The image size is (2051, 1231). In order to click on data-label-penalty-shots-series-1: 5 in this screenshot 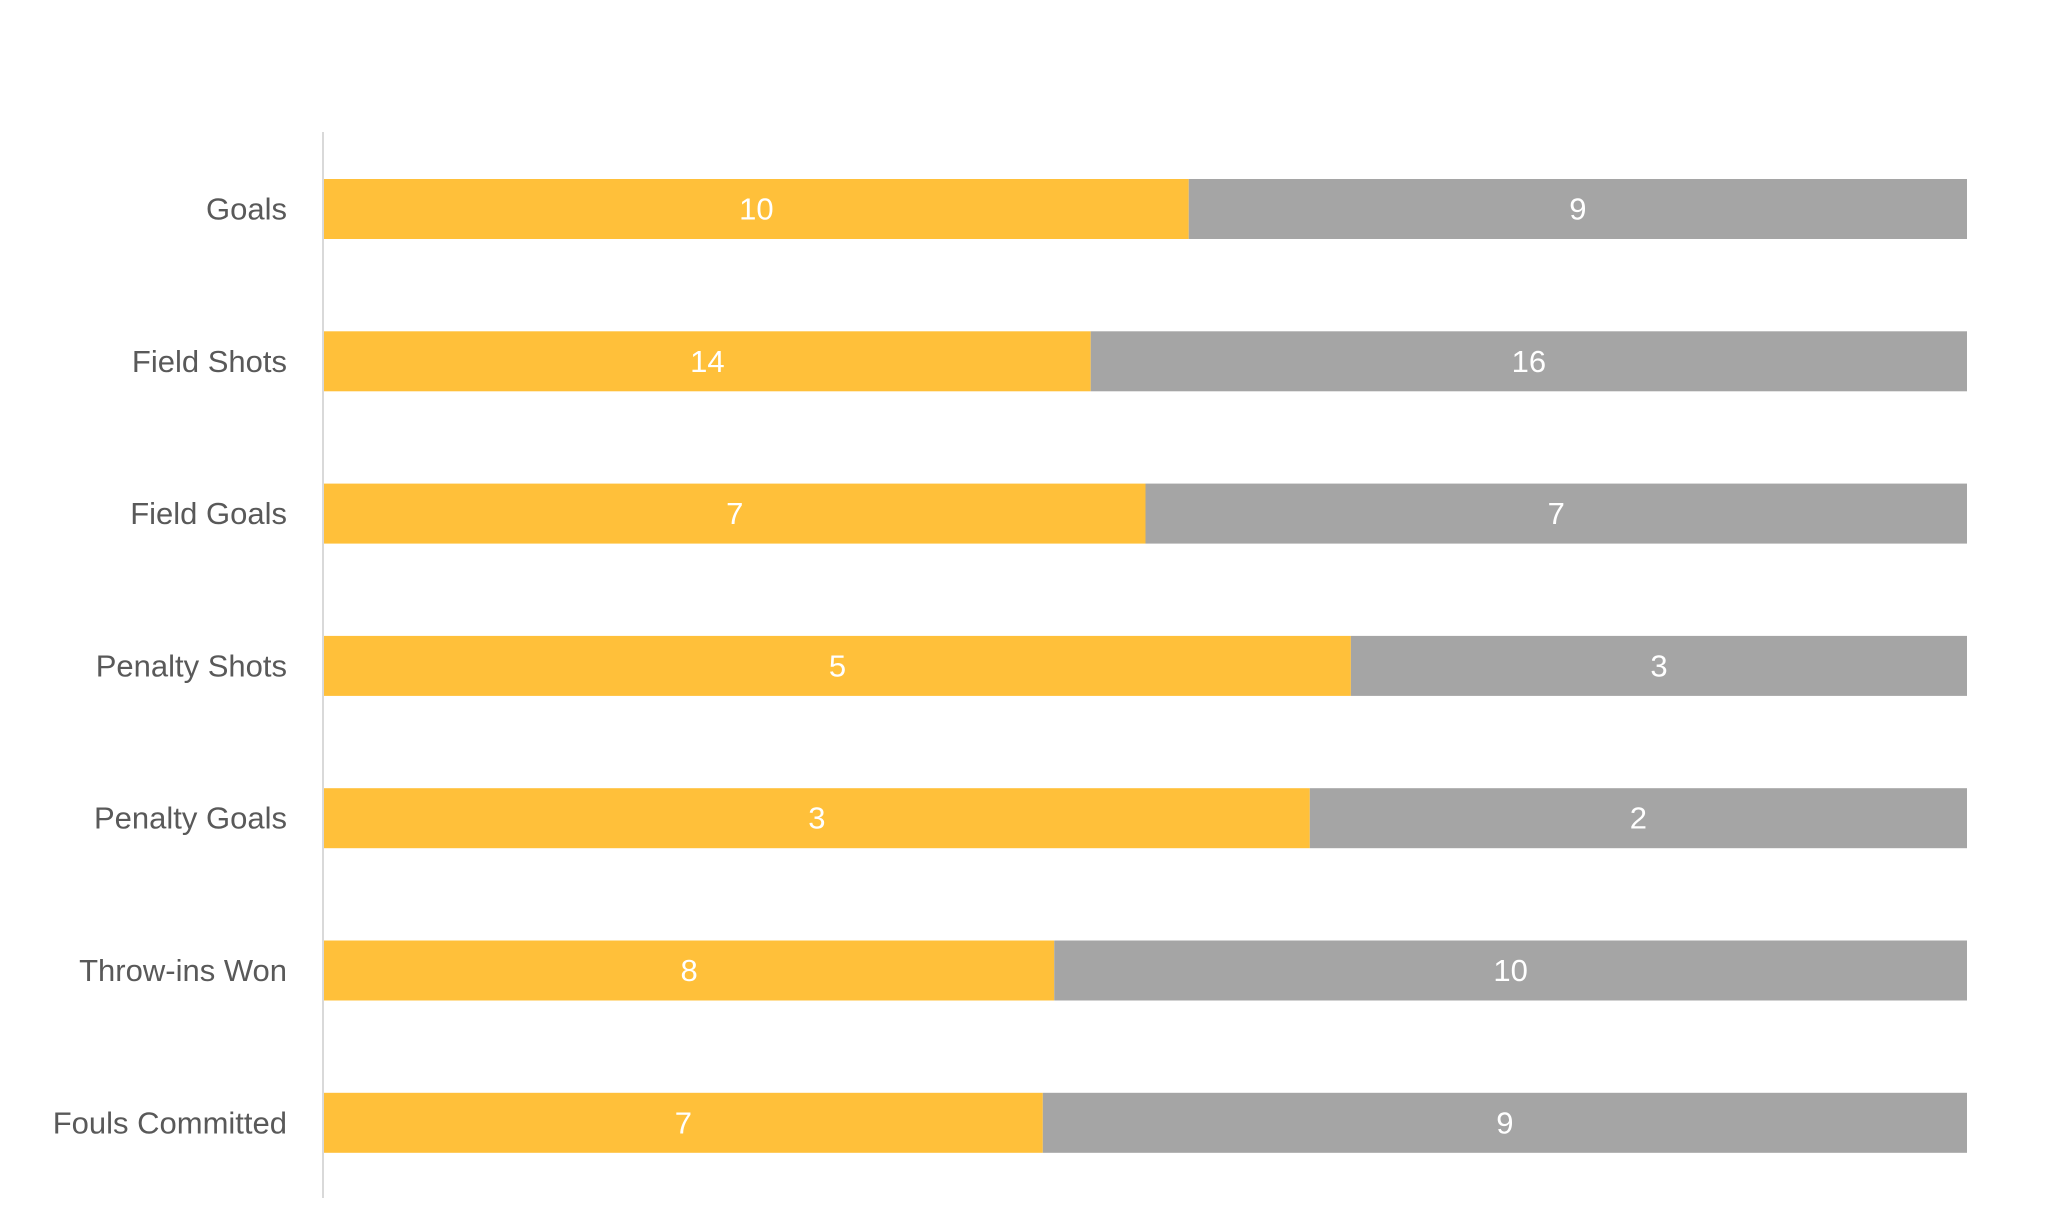, I will do `click(837, 665)`.